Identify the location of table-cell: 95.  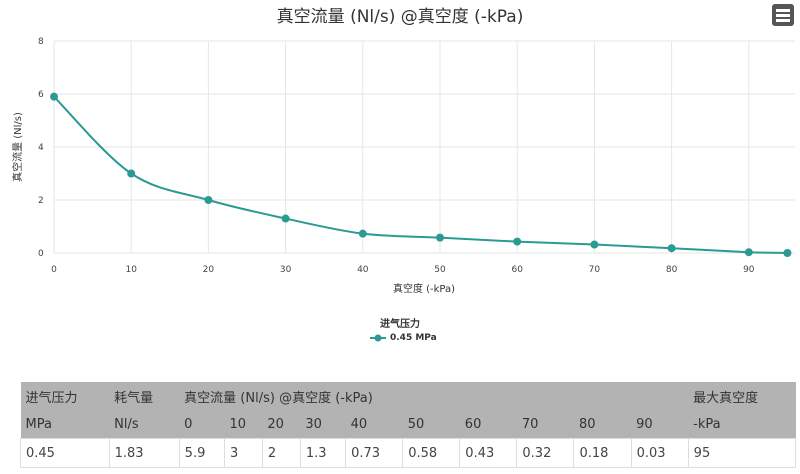
(742, 453).